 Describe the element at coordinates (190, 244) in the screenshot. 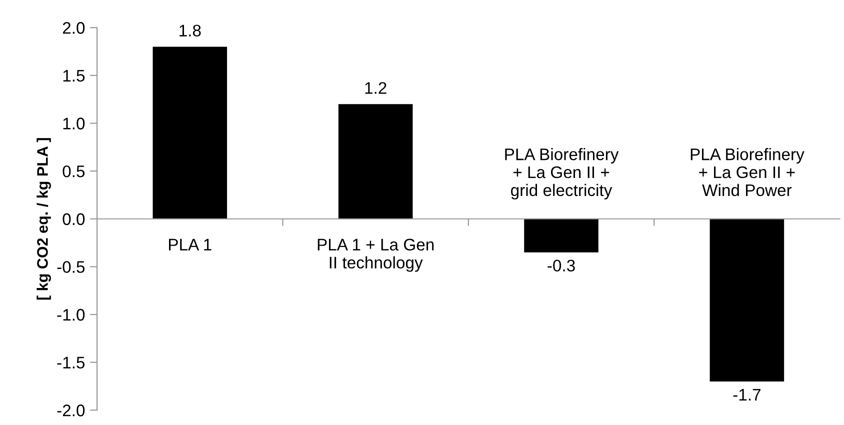

I see `x-tick-label: PLA 1` at that location.